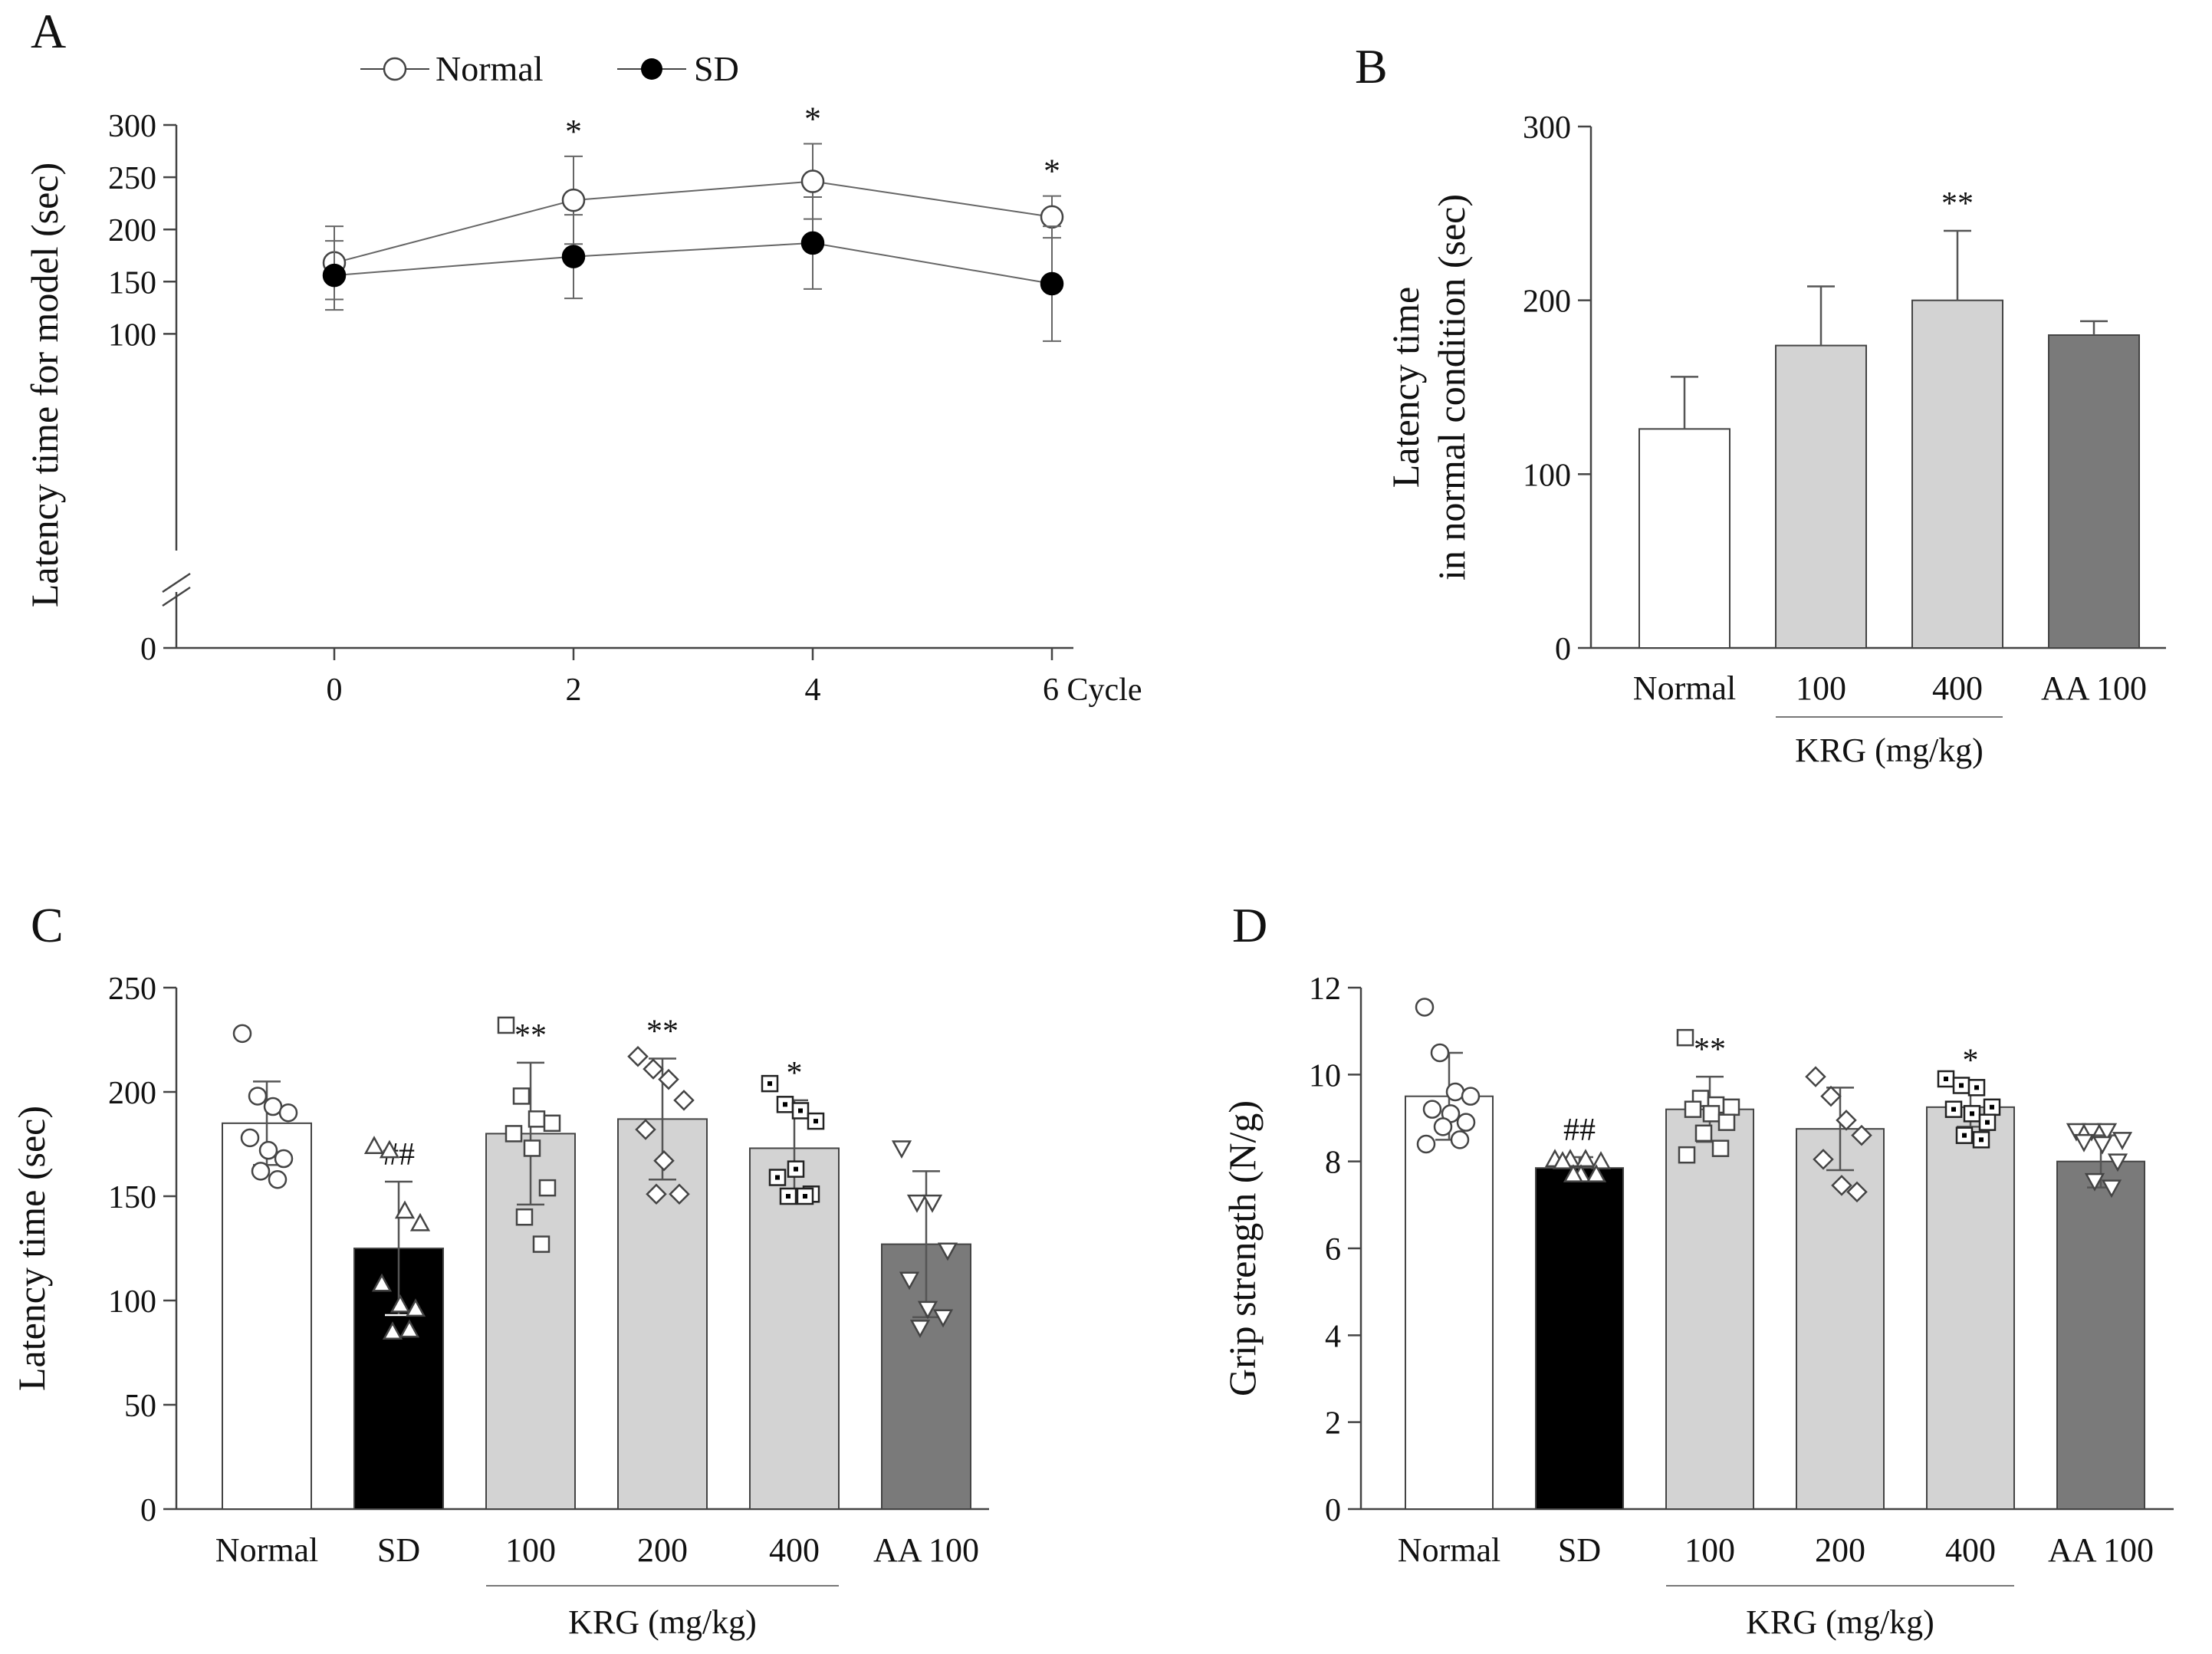  What do you see at coordinates (1371, 66) in the screenshot?
I see `panel-label-b: B` at bounding box center [1371, 66].